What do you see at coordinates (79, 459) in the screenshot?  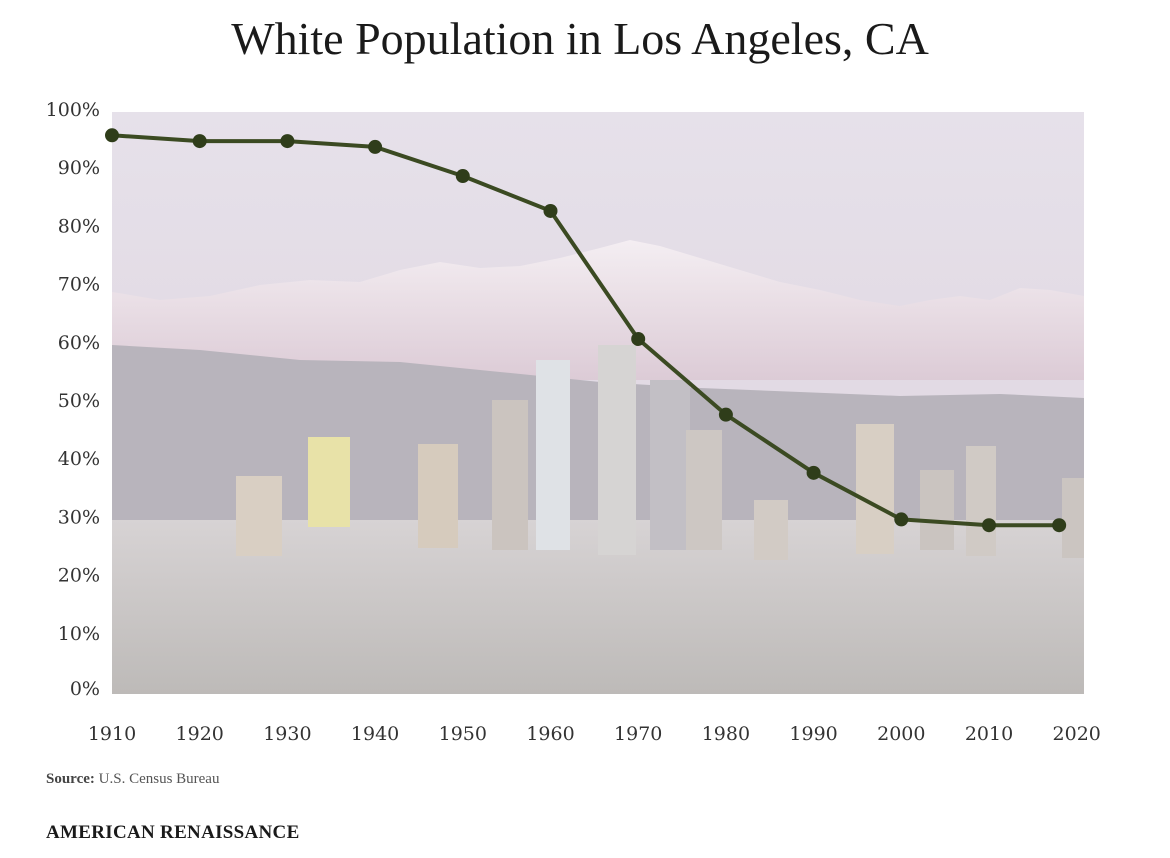 I see `y-tick-label: 40%` at bounding box center [79, 459].